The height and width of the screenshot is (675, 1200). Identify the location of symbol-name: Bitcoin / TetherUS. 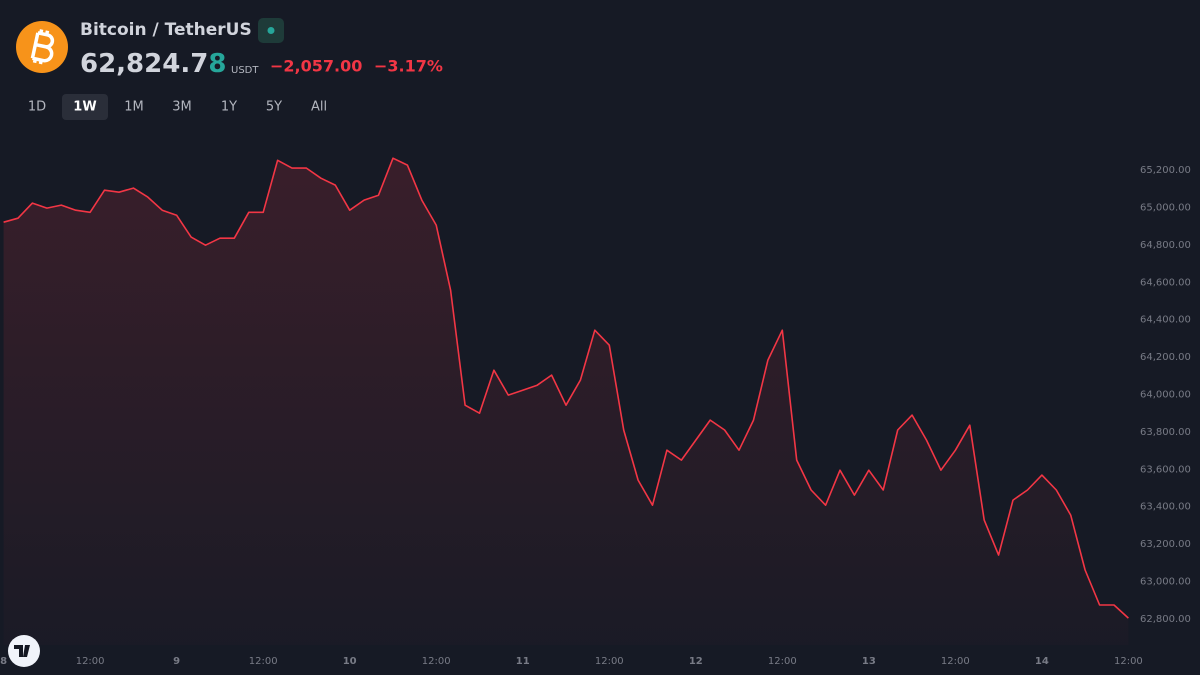
(166, 30).